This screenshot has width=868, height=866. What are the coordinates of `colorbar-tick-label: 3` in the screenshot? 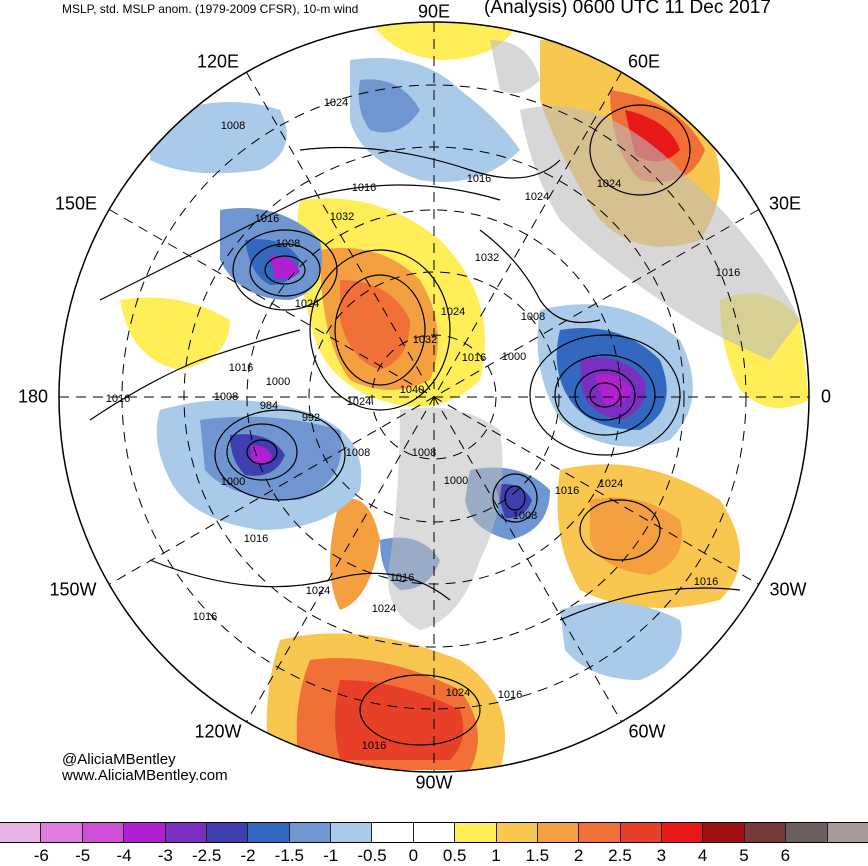 It's located at (661, 855).